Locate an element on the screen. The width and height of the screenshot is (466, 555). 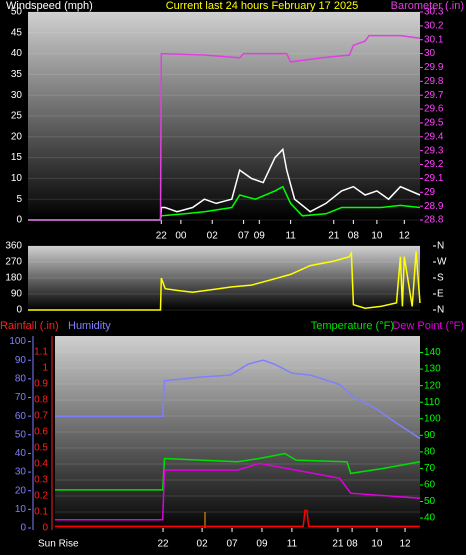
y3-tick-label: 60 is located at coordinates (21, 416).